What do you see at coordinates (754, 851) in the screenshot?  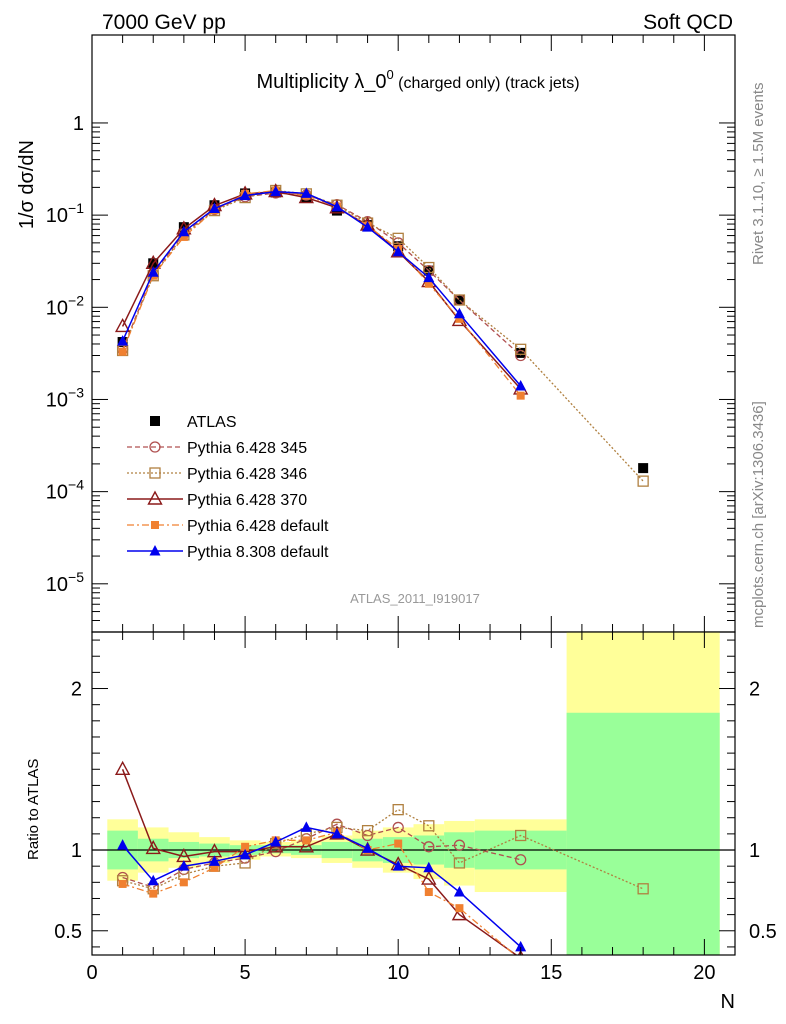 I see `ratio-y-tick-label-right: 1` at bounding box center [754, 851].